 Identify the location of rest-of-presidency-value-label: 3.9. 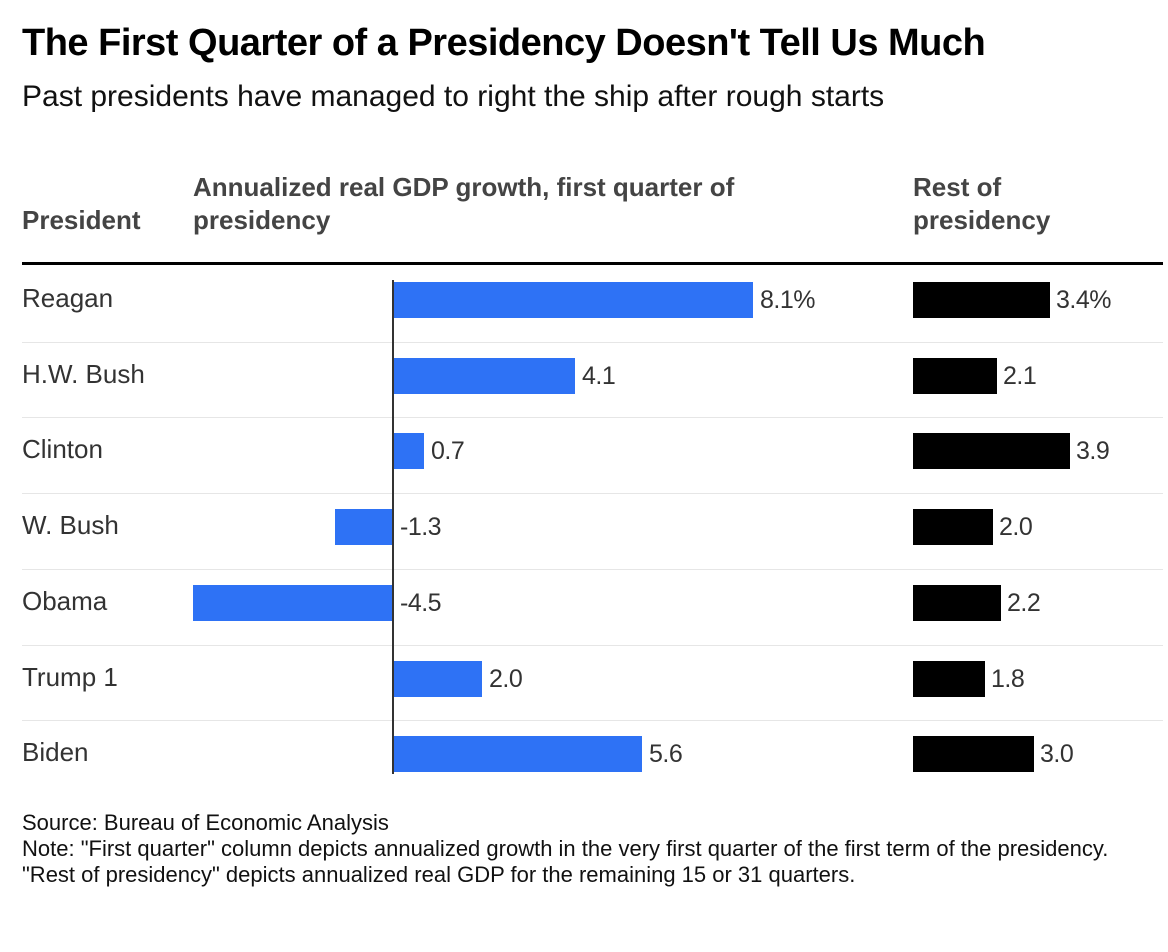
(1093, 451).